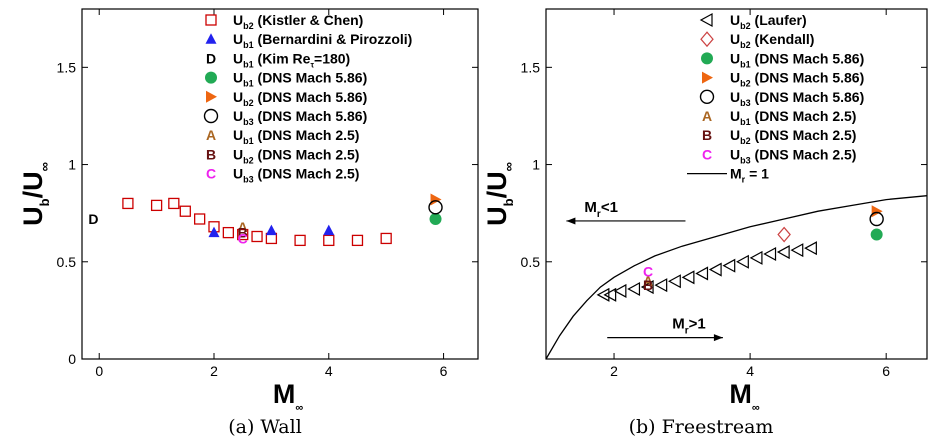  I want to click on legend-label: Ub3 (DNS Mach 5.86), so click(300, 117).